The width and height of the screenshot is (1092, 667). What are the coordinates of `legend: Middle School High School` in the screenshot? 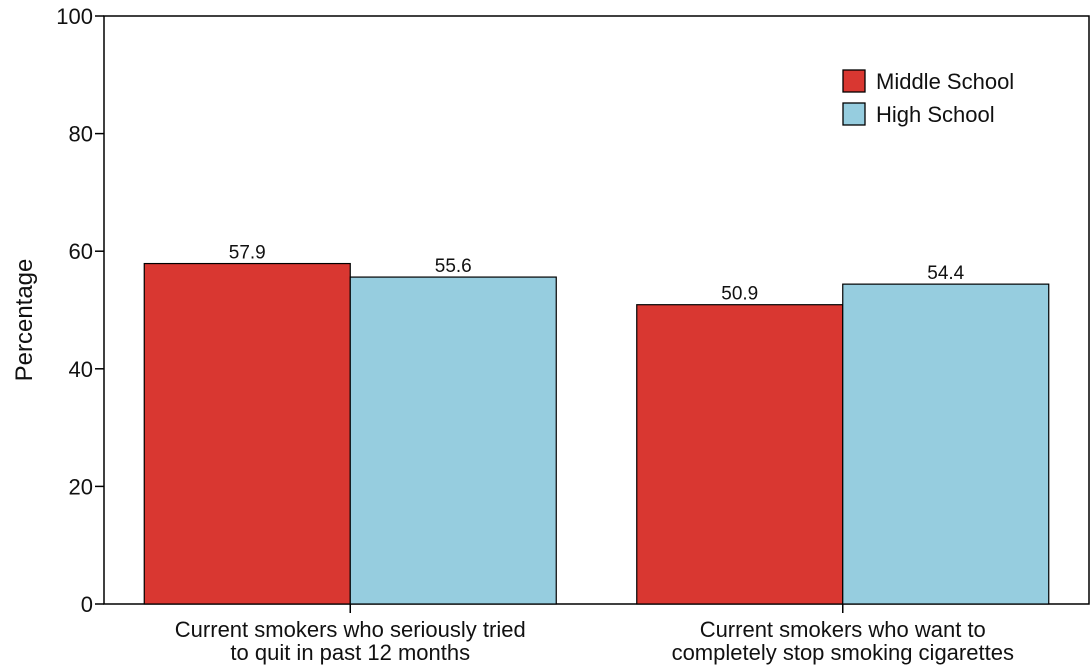 It's located at (928, 98).